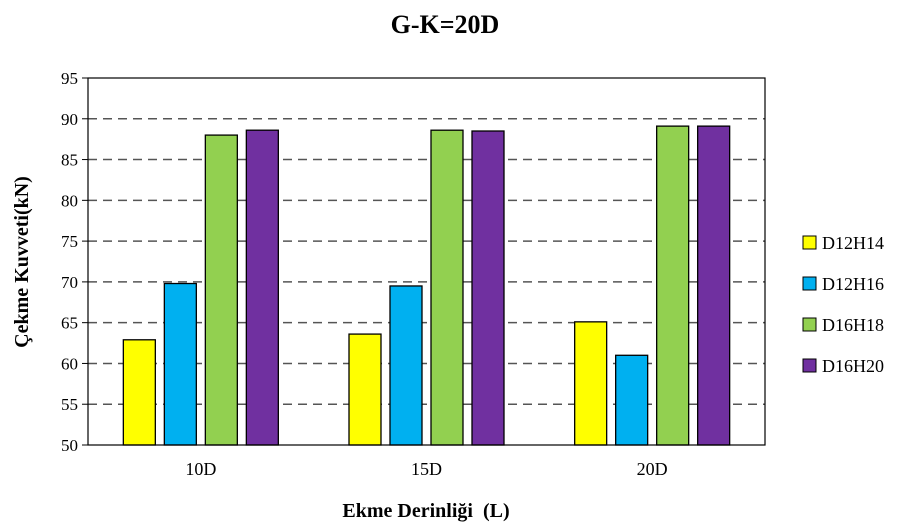 The height and width of the screenshot is (530, 908). What do you see at coordinates (447, 287) in the screenshot?
I see `bar-D16H18-15D` at bounding box center [447, 287].